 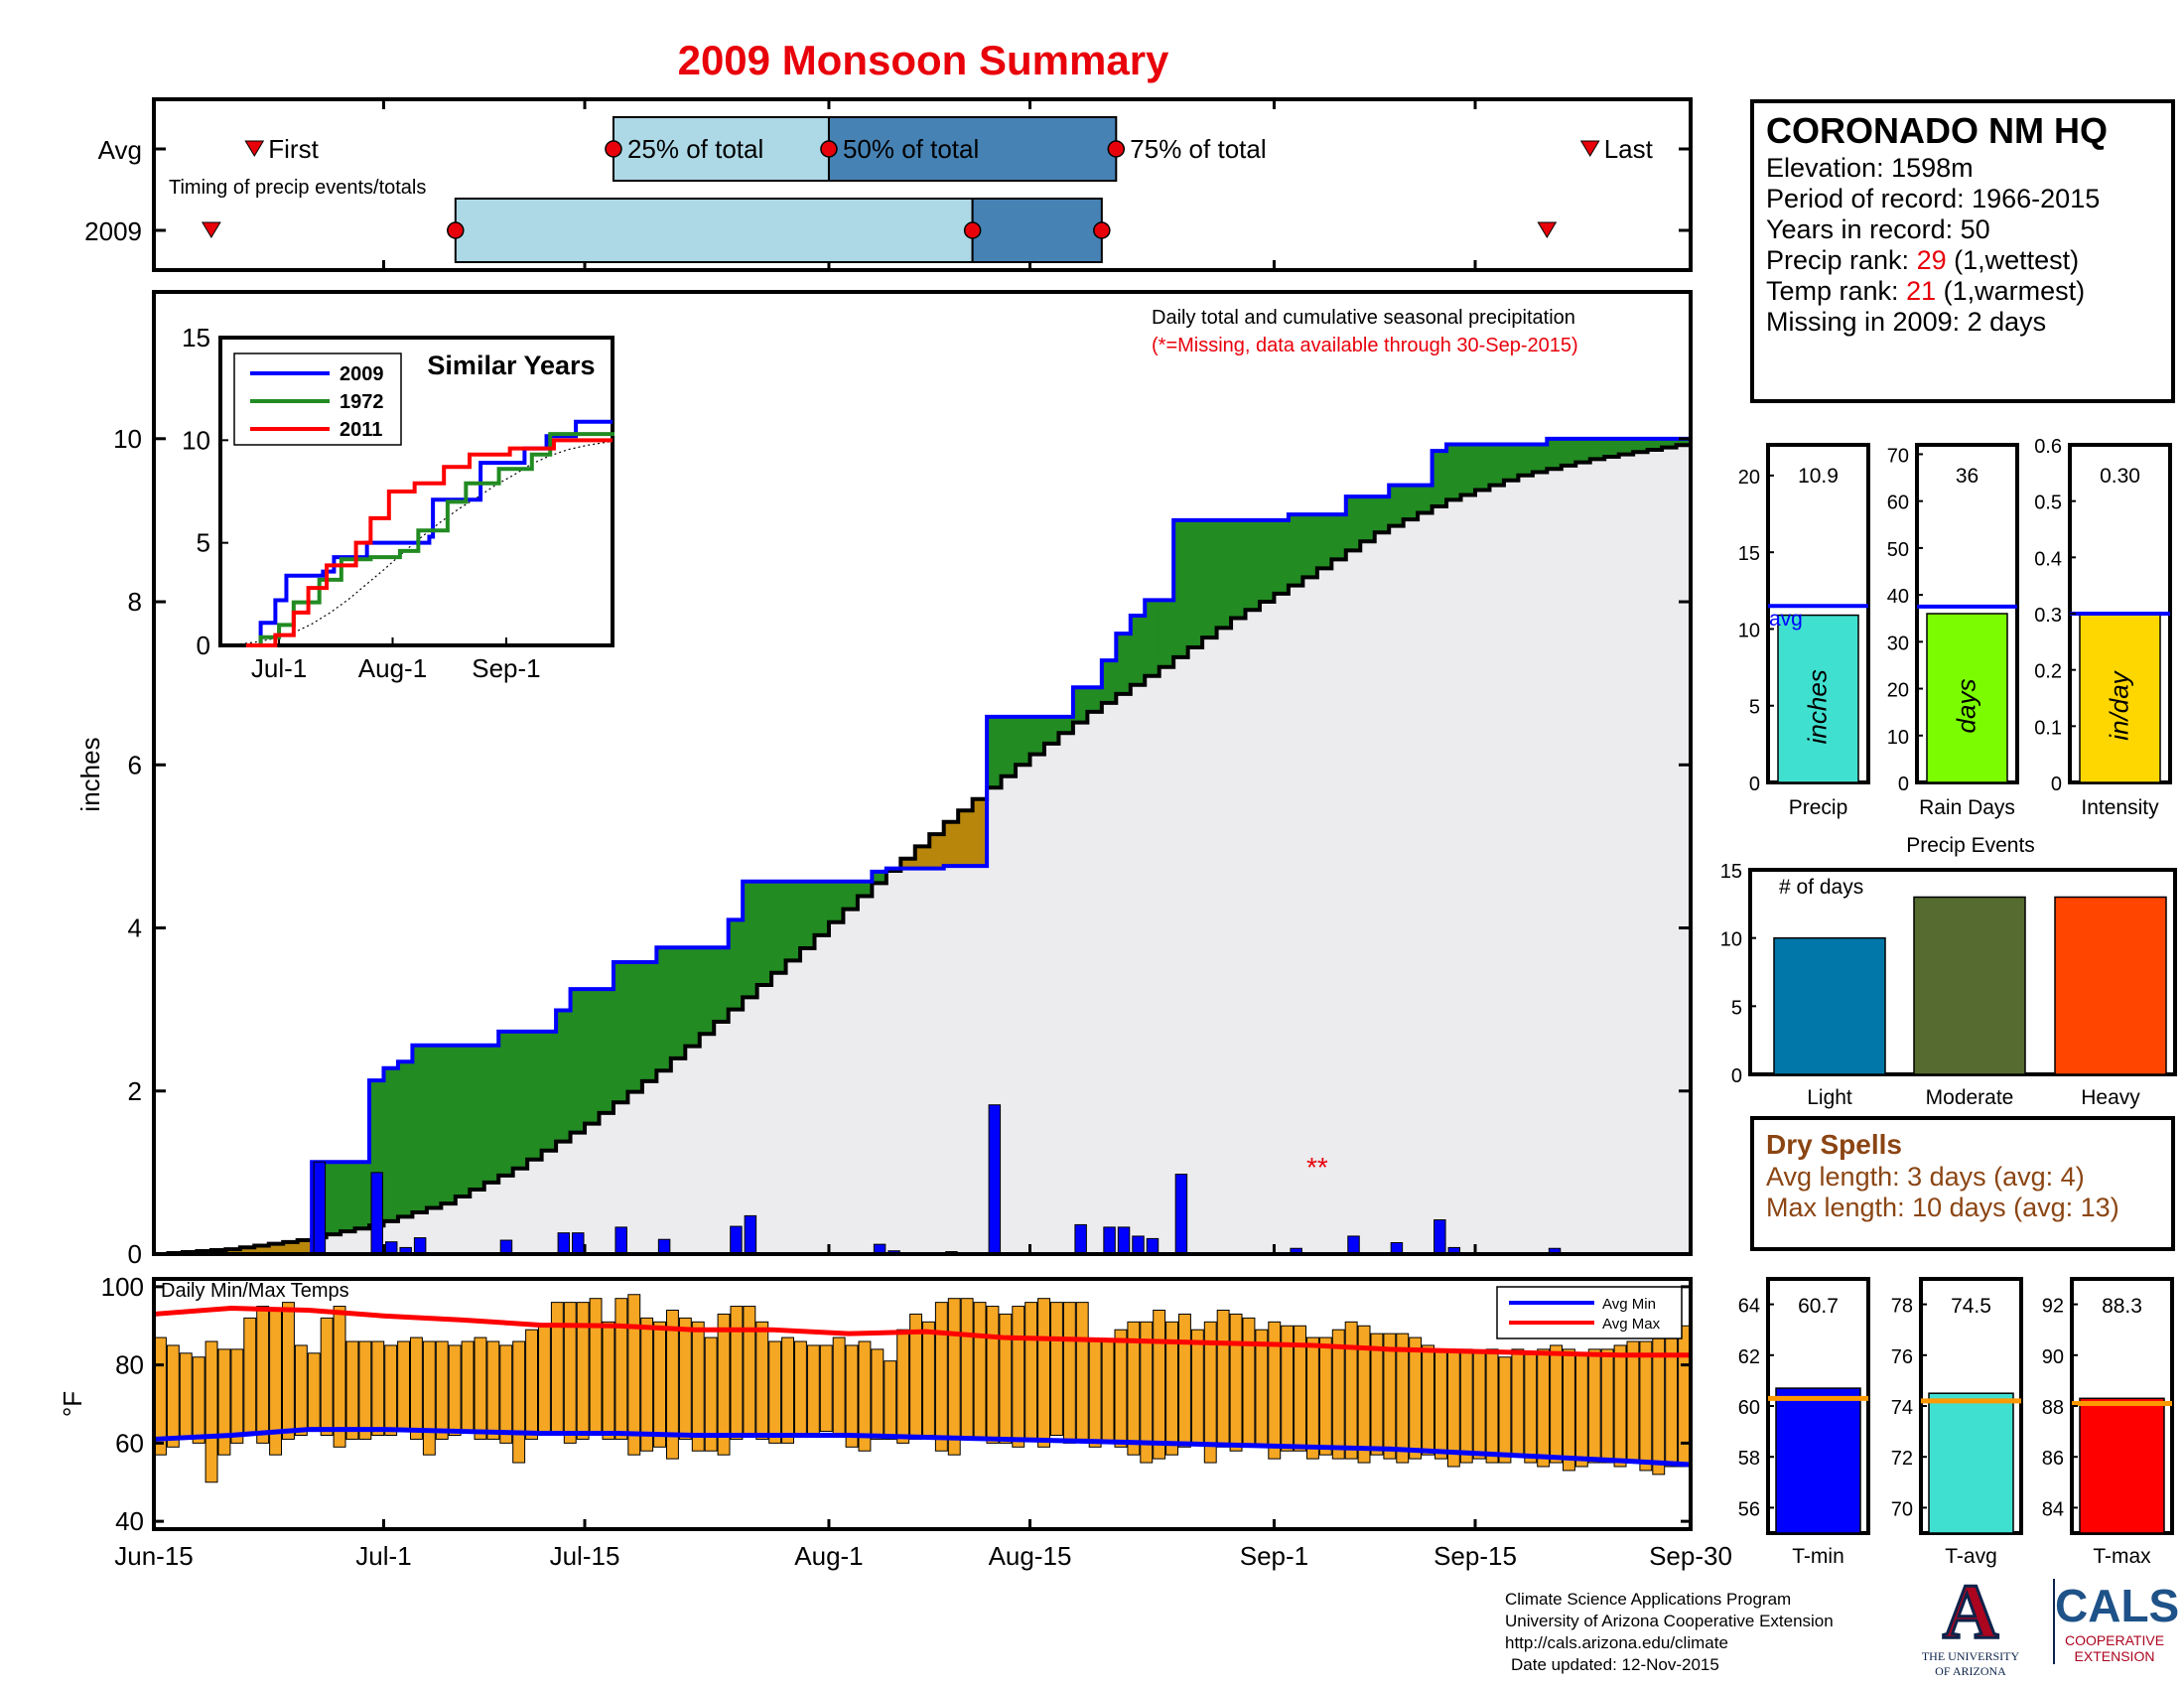 I want to click on temps-xtick-label: Aug-1, so click(x=828, y=1556).